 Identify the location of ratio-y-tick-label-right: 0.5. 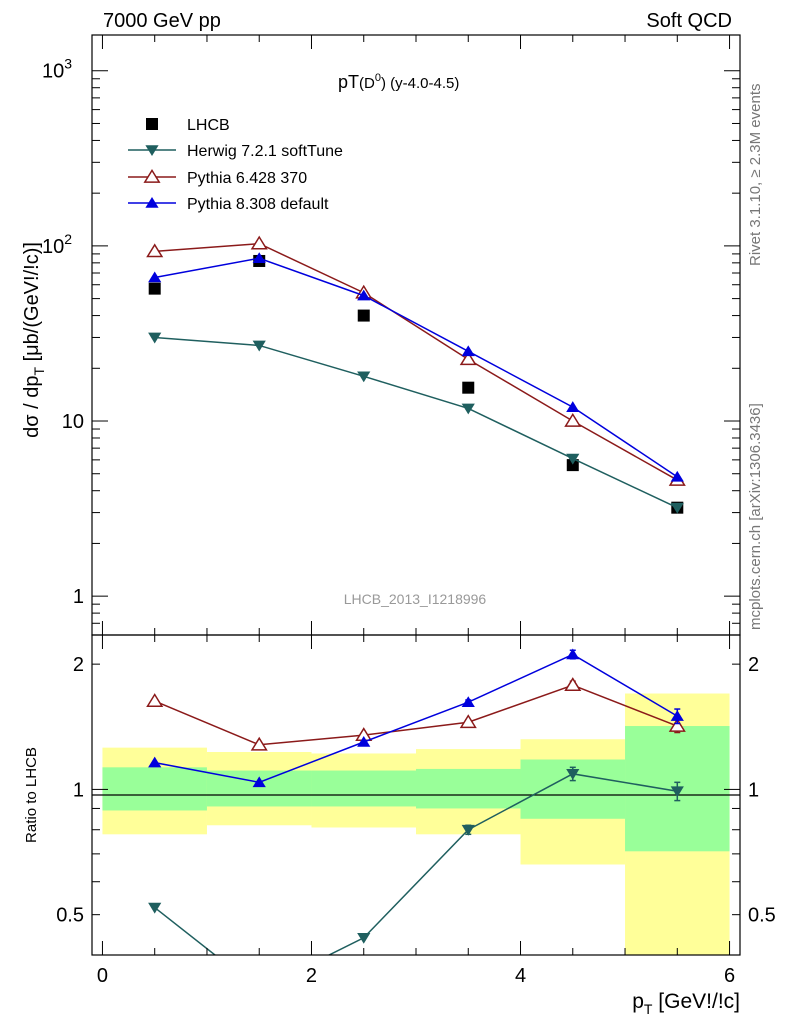
(762, 916).